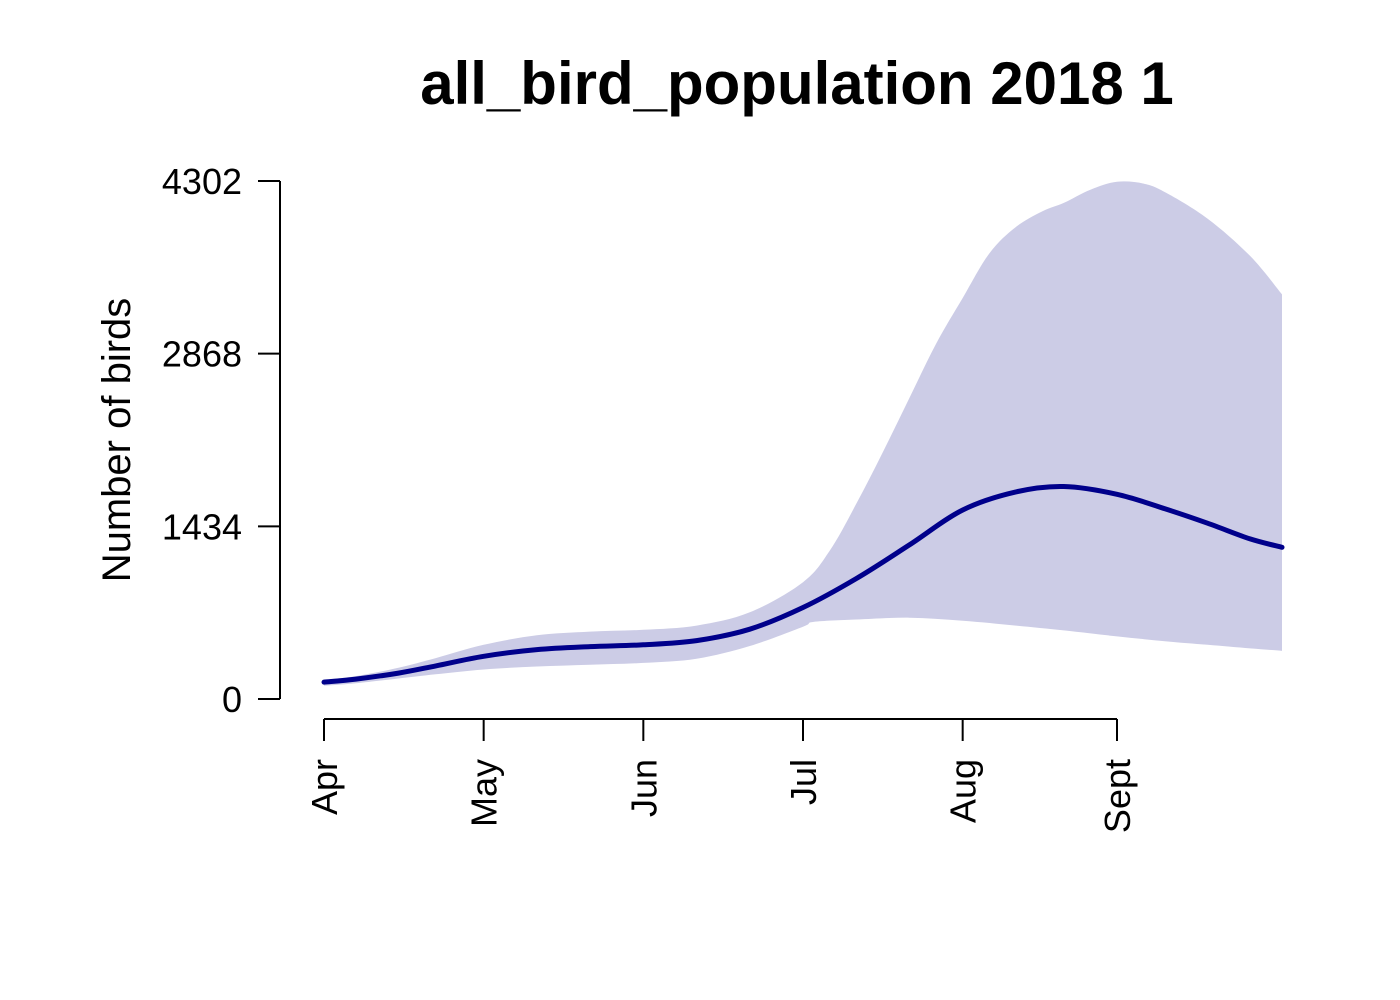 This screenshot has width=1400, height=1000. Describe the element at coordinates (721, 776) in the screenshot. I see `x-axis-ticks: Apr May Jun Jul Aug Sept` at that location.